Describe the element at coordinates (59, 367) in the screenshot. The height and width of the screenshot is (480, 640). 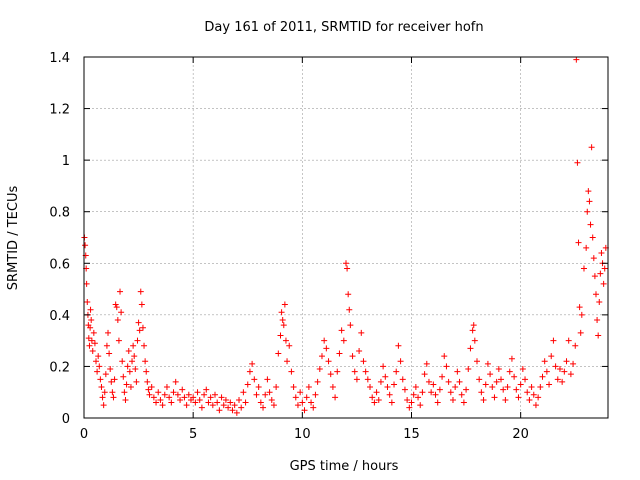
I see `y-tick-label: 0.2` at that location.